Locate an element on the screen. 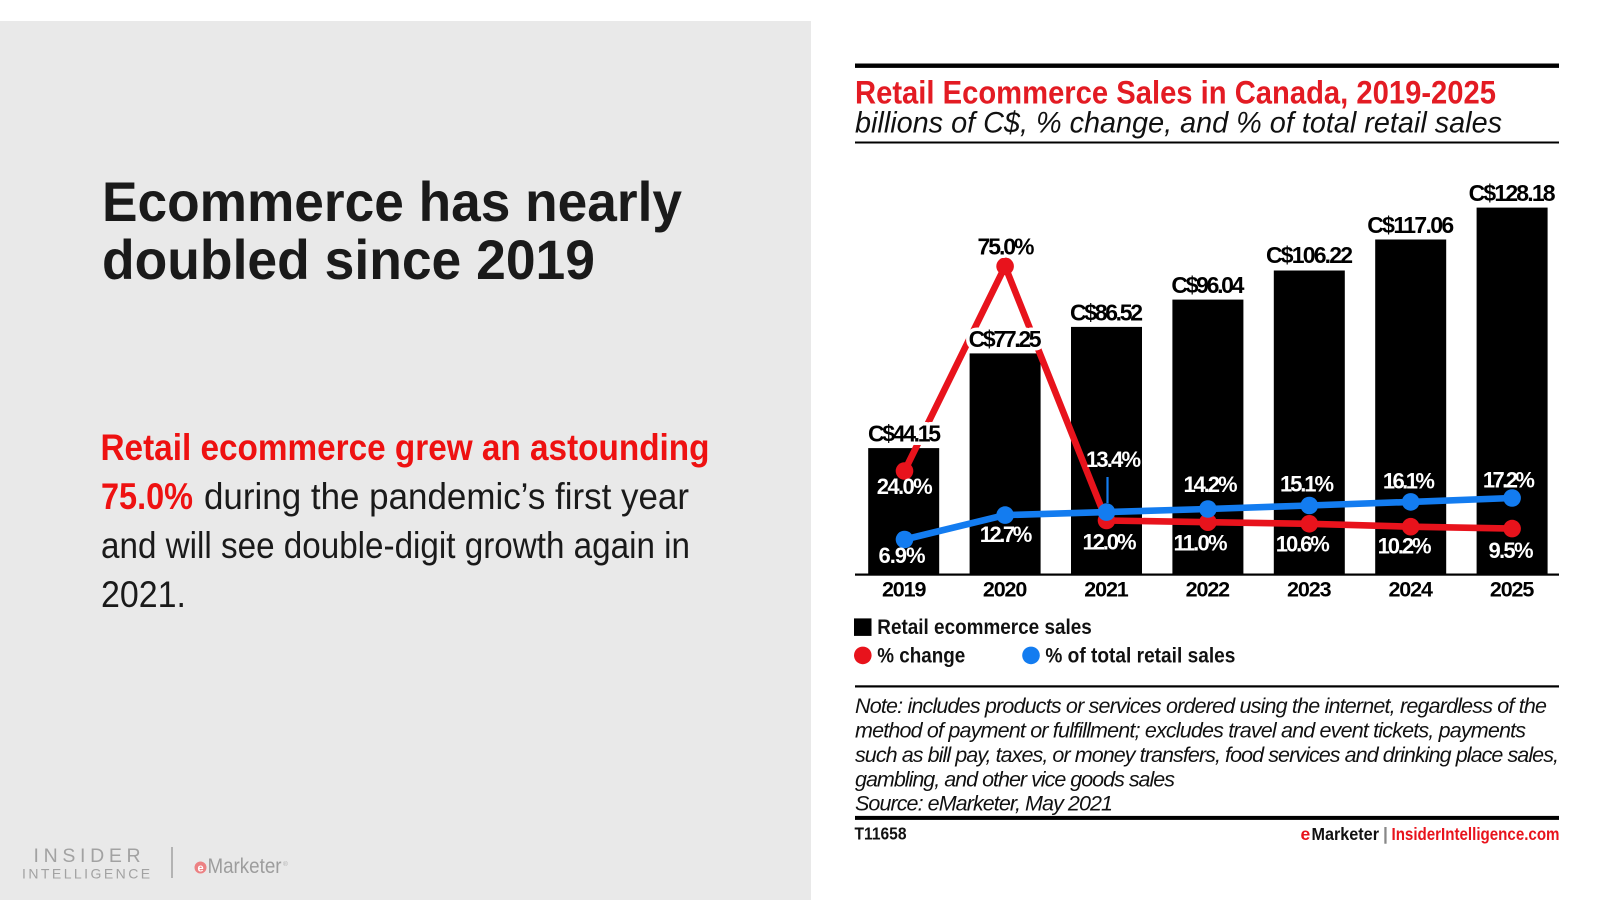 Image resolution: width=1600 pixels, height=900 pixels. svg-text: 12.0% is located at coordinates (1110, 542).